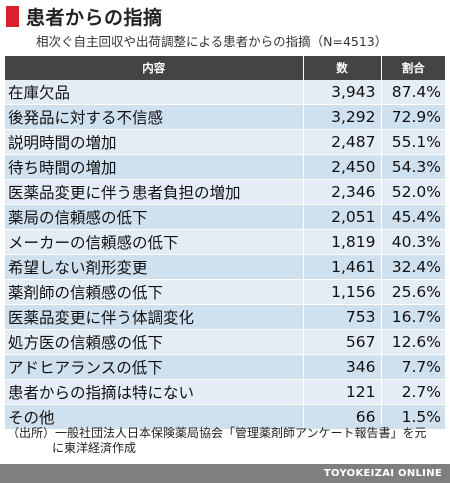  I want to click on row-item: 待ち時間の増加, so click(154, 167).